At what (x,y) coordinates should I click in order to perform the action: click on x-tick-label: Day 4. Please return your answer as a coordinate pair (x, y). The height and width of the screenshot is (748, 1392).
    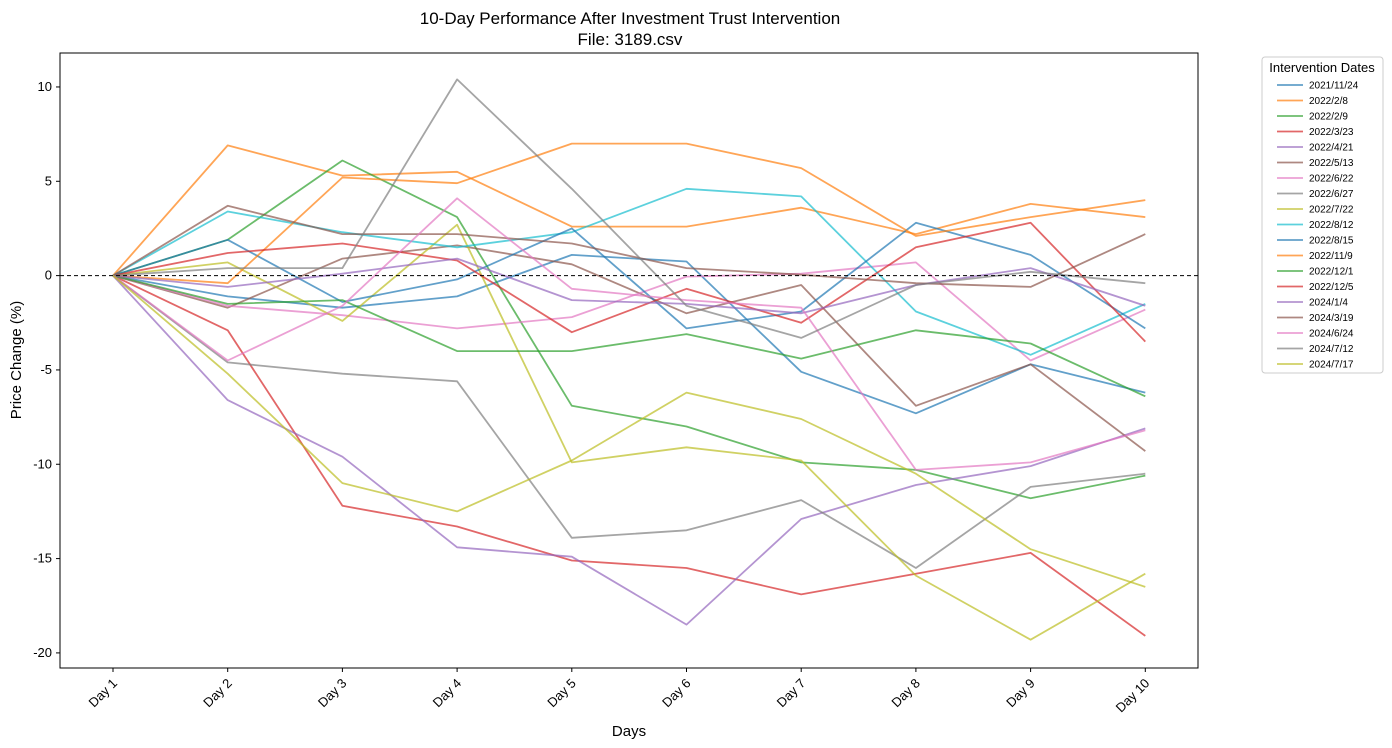
    Looking at the image, I should click on (447, 693).